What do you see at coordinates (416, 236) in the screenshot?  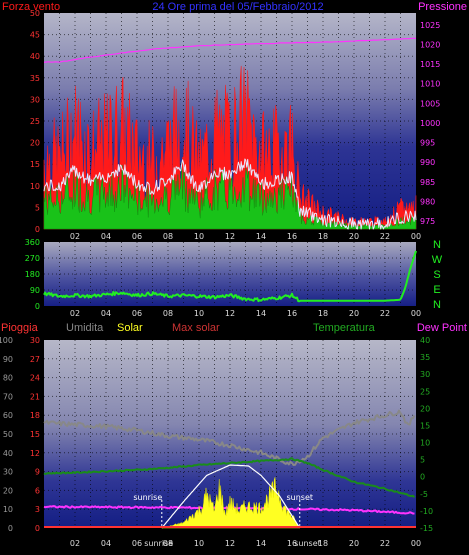 I see `top-x-tick: 00` at bounding box center [416, 236].